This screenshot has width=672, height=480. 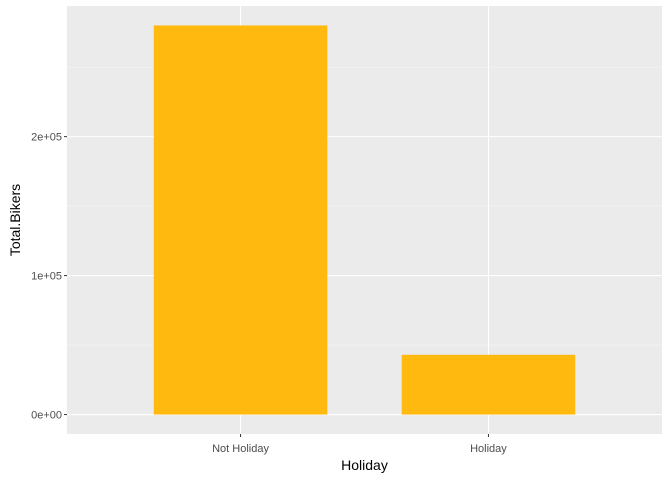 What do you see at coordinates (46, 138) in the screenshot?
I see `y-tick-label: 2e+05` at bounding box center [46, 138].